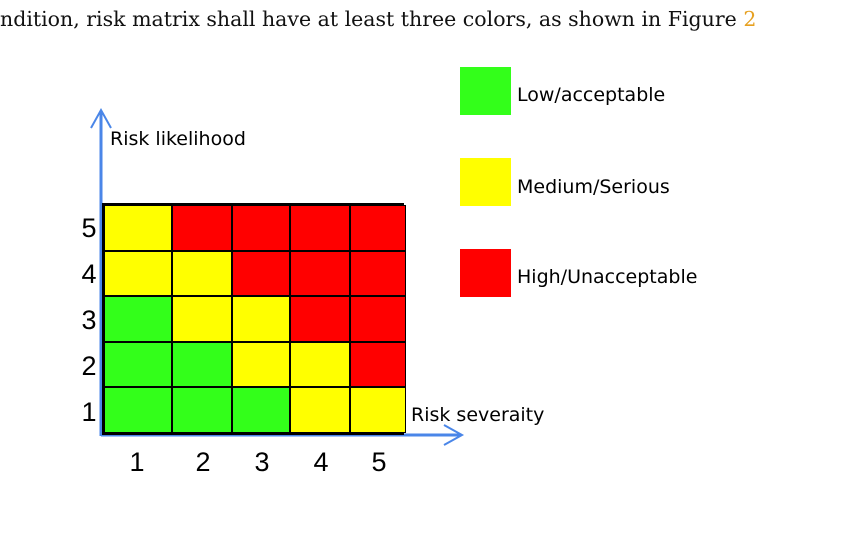 This screenshot has width=850, height=547. I want to click on y-tick-label: 2, so click(89, 366).